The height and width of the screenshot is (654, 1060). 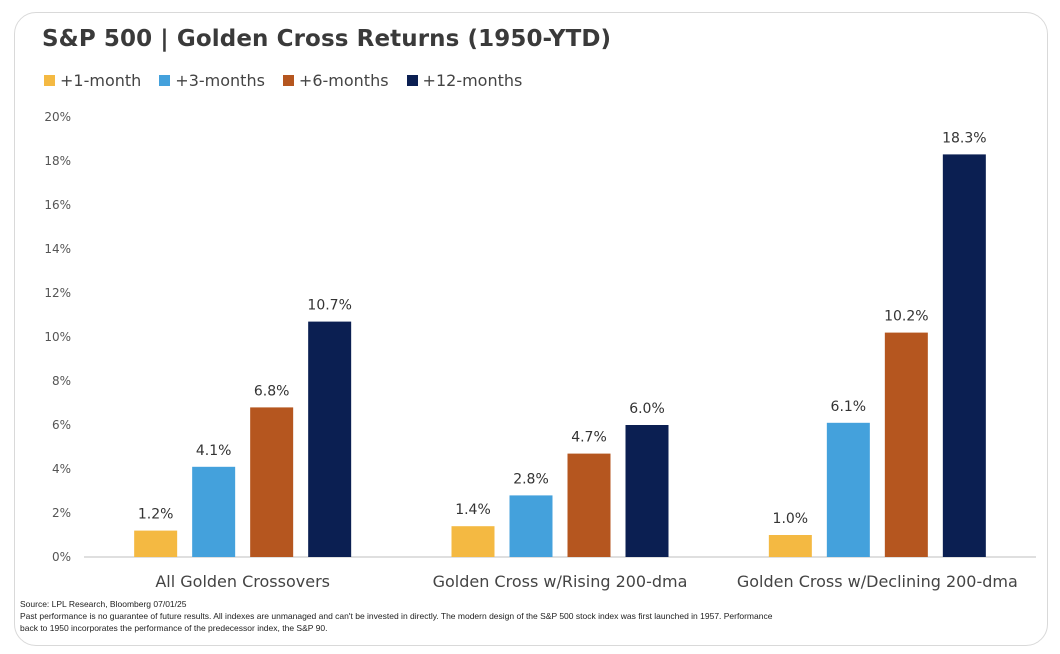 What do you see at coordinates (272, 391) in the screenshot?
I see `data-label: 6.8%` at bounding box center [272, 391].